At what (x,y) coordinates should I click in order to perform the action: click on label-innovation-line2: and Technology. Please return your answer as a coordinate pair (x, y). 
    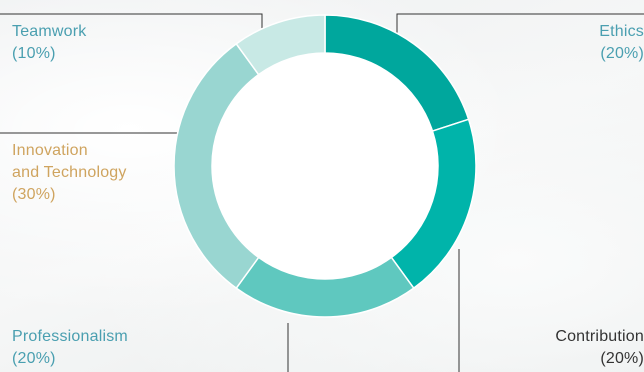
    Looking at the image, I should click on (69, 172).